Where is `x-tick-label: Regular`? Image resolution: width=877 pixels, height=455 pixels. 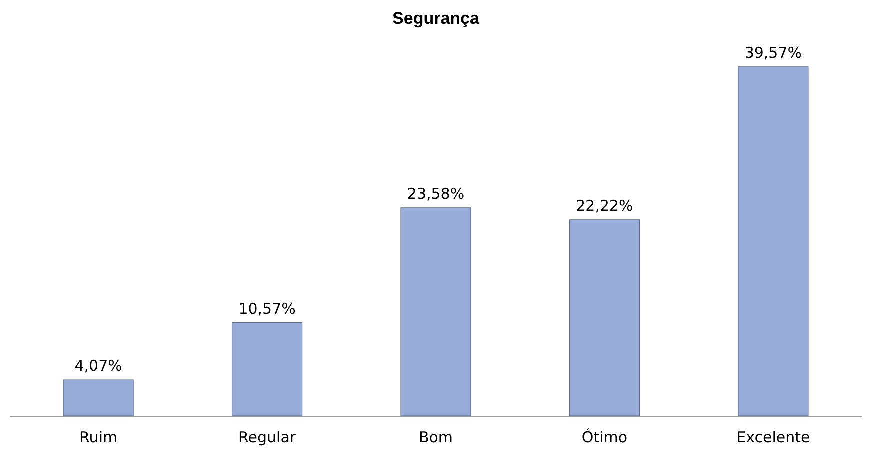 x-tick-label: Regular is located at coordinates (267, 437).